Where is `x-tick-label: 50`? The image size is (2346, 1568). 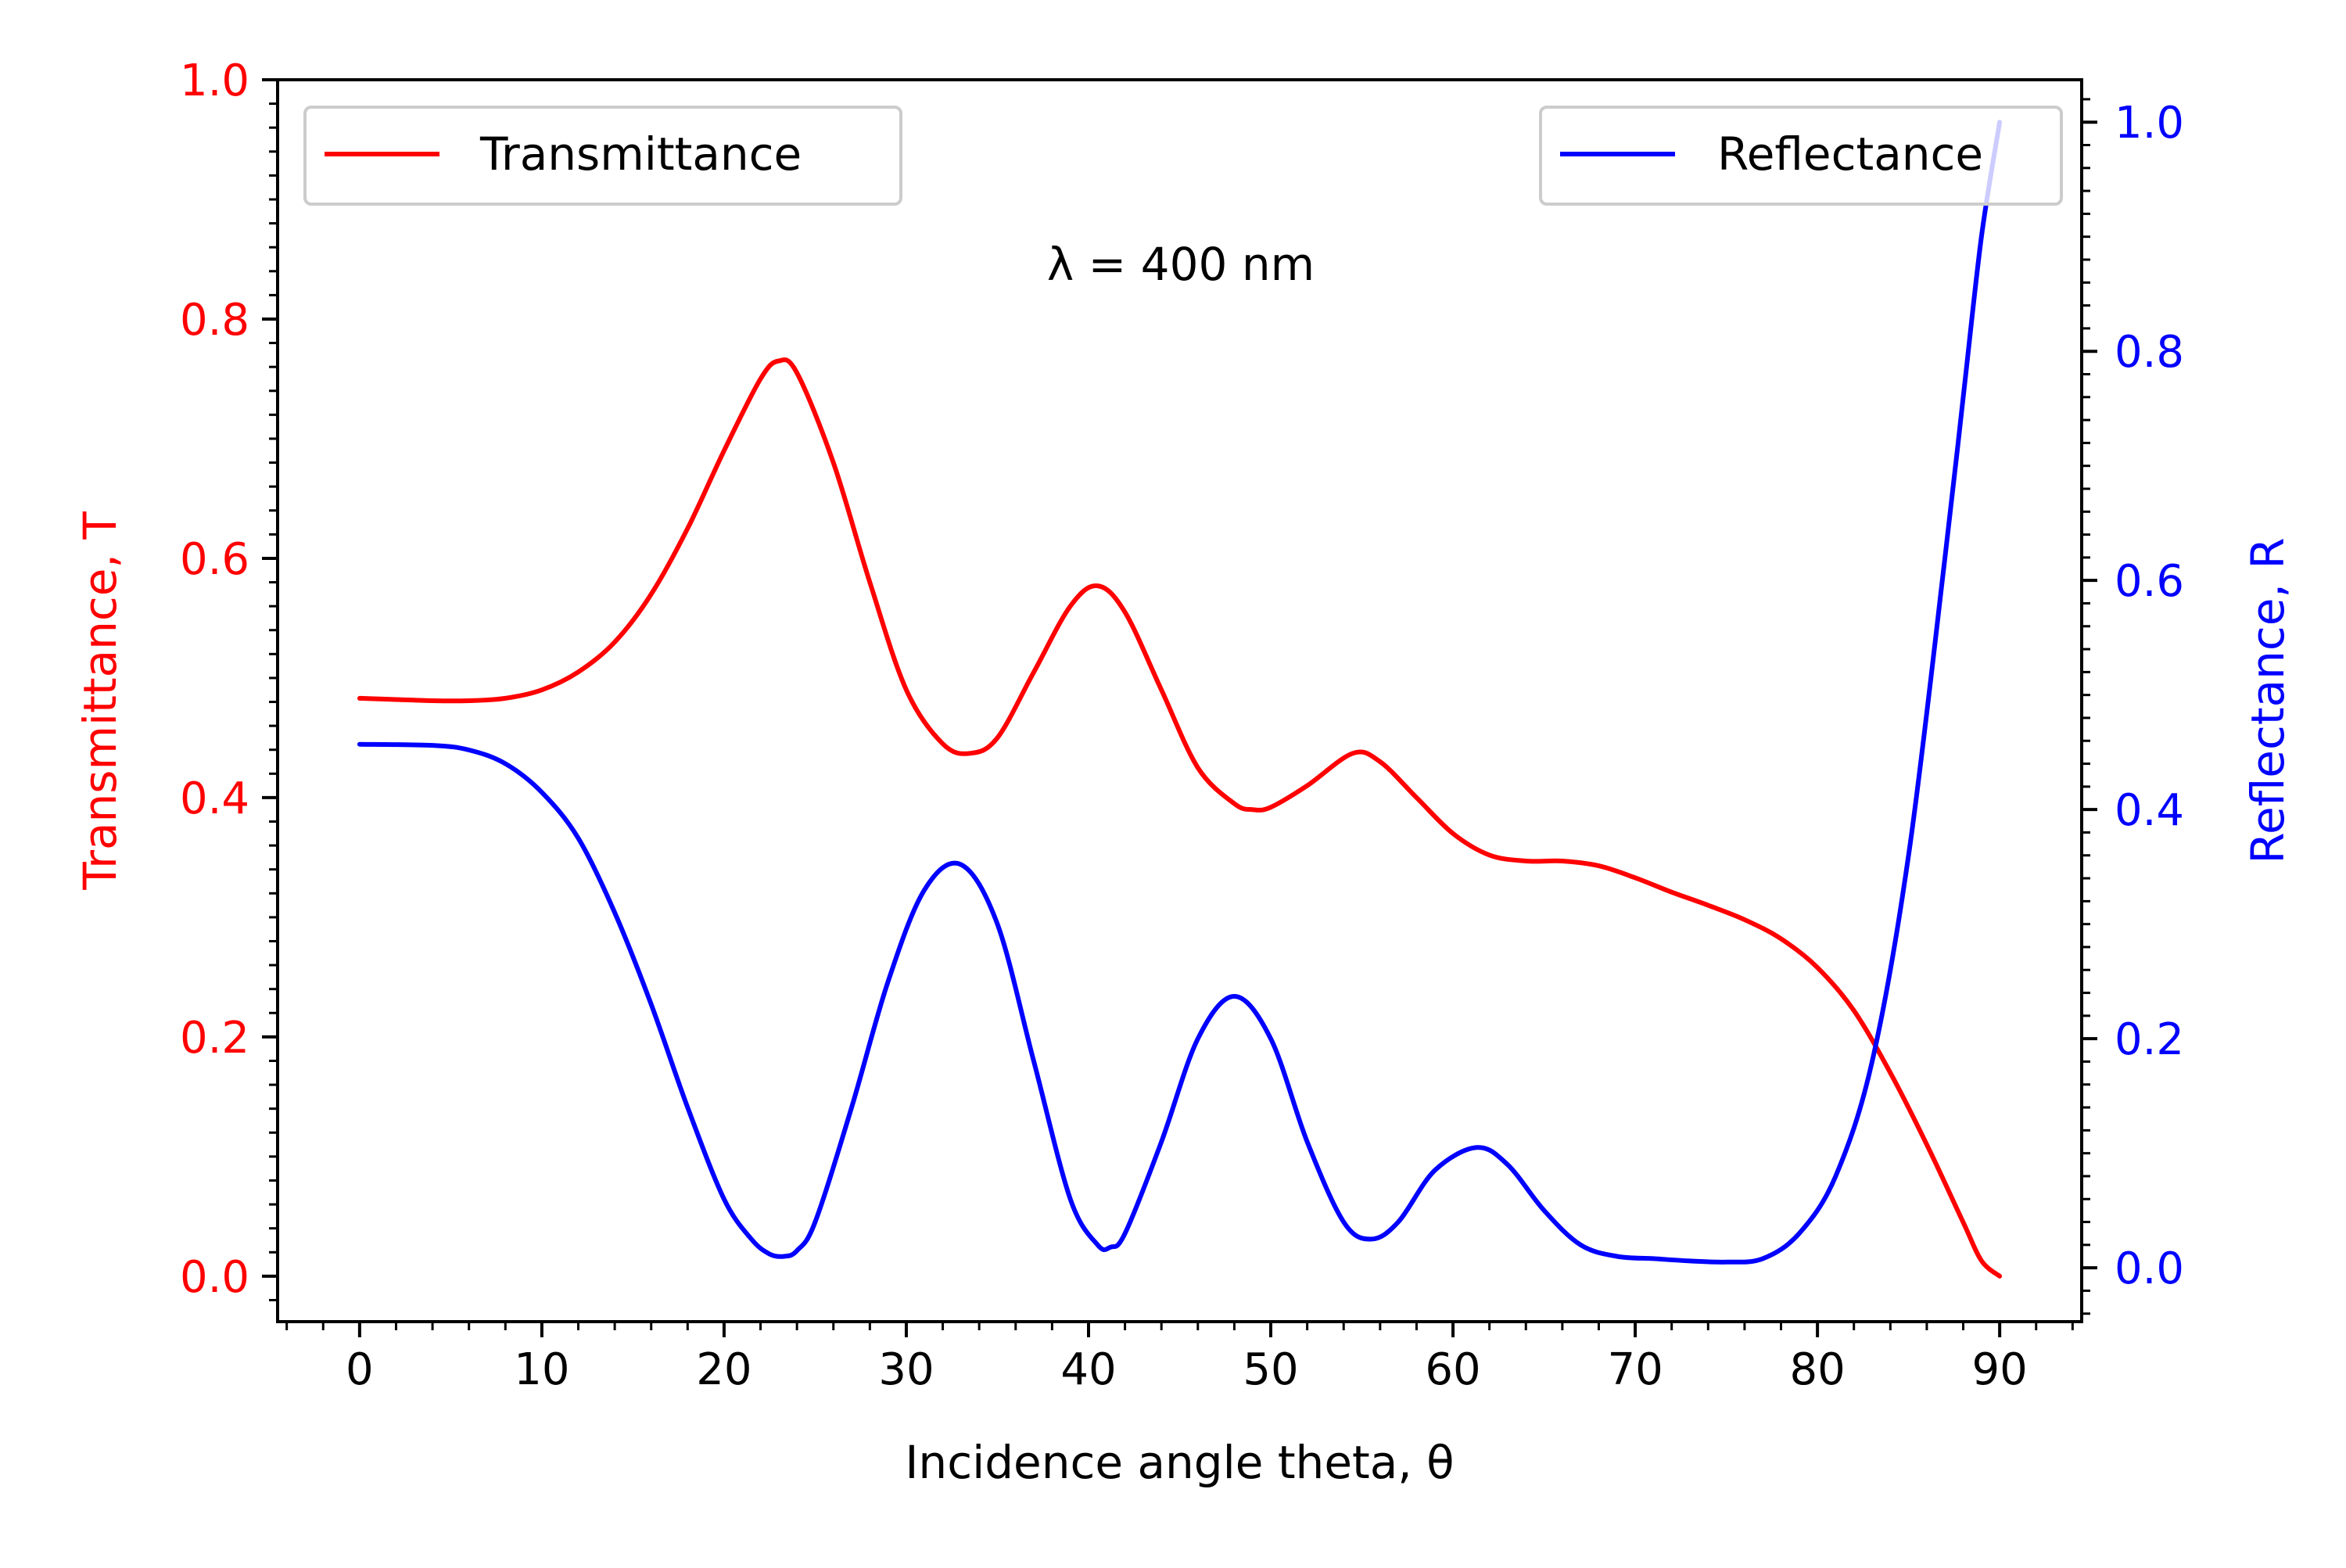
x-tick-label: 50 is located at coordinates (1270, 1369).